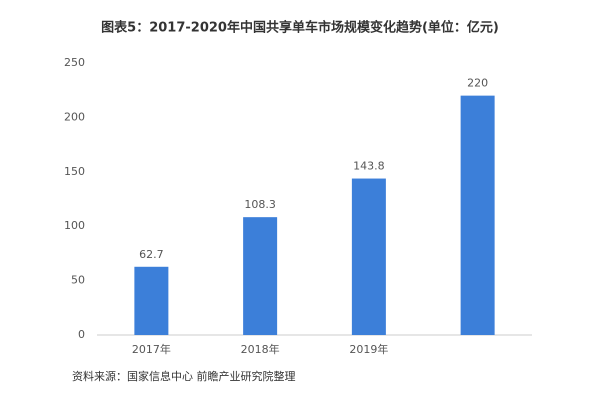 This screenshot has height=400, width=600. I want to click on data-label: 108.3, so click(260, 204).